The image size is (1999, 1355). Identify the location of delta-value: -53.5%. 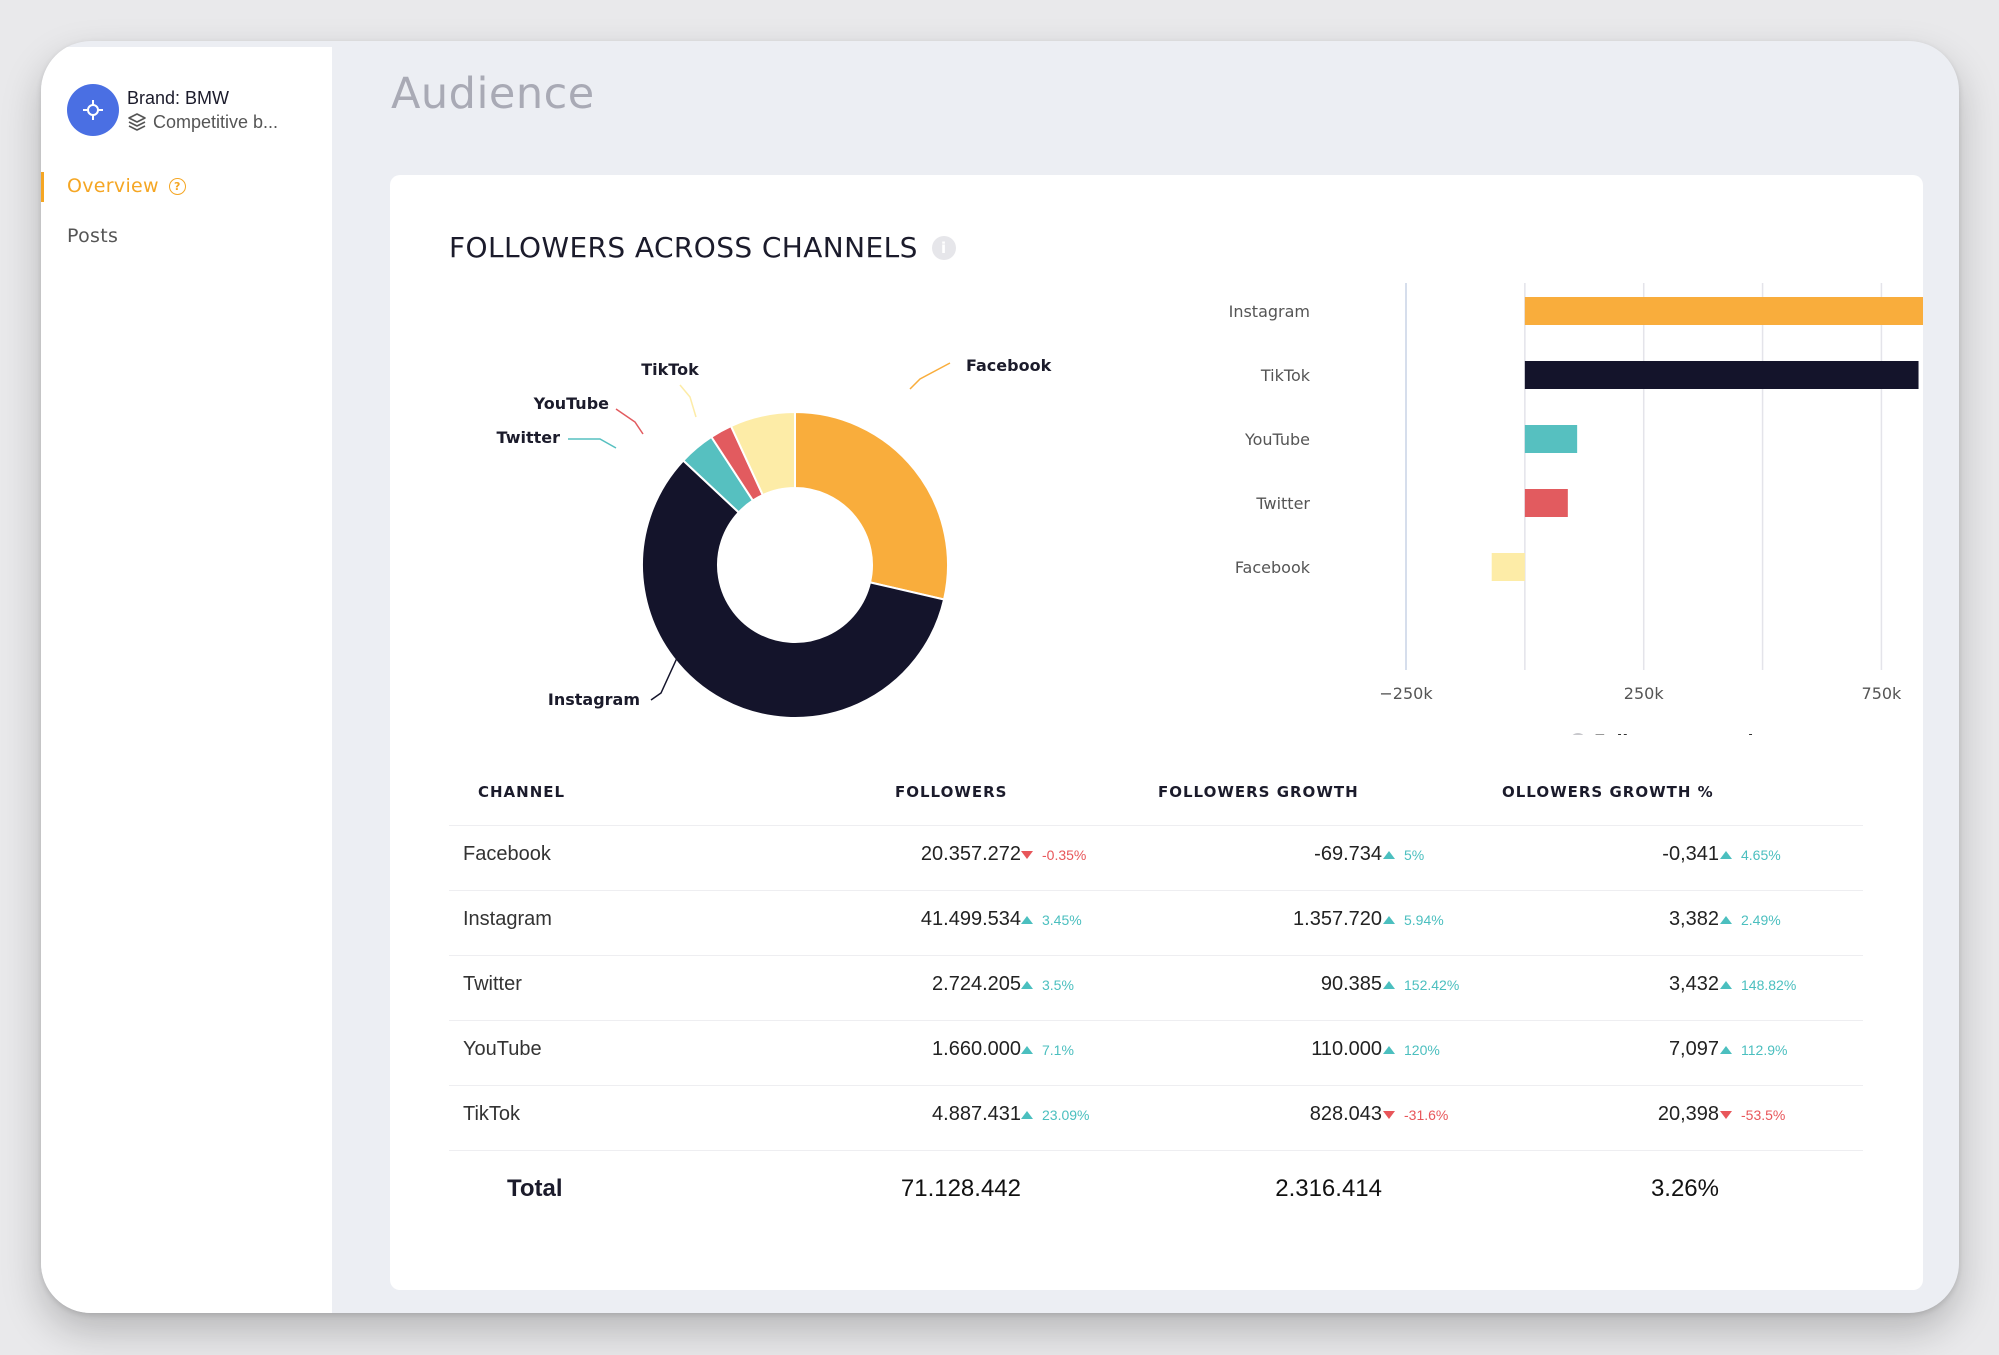
(1763, 1115).